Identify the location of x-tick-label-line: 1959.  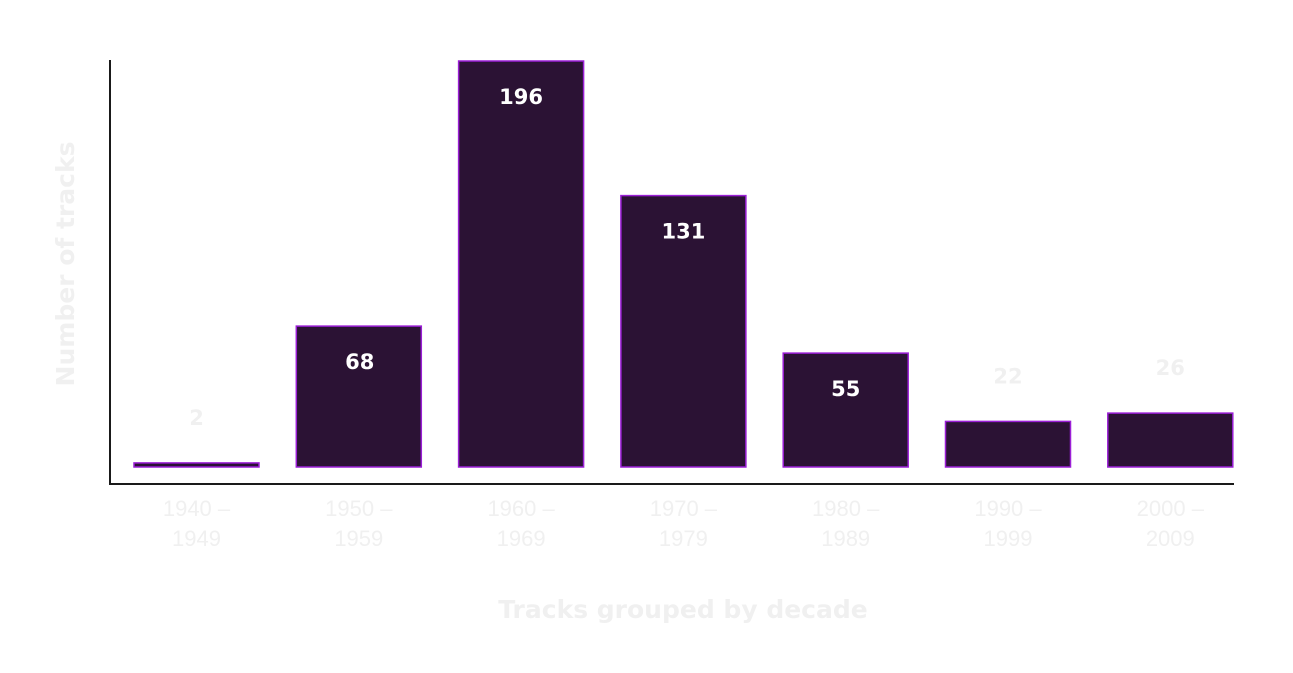
(358, 538).